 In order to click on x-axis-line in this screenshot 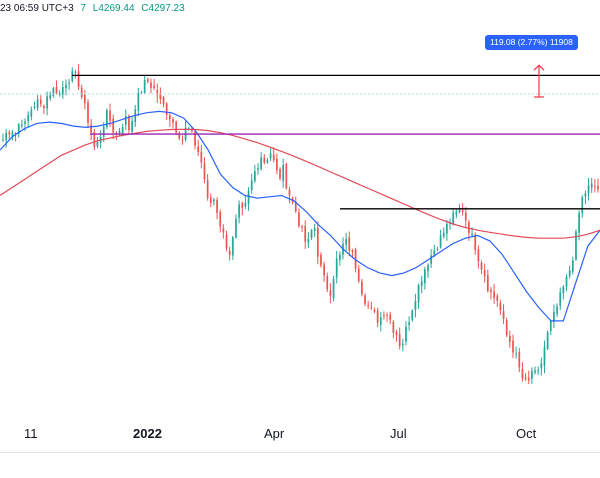, I will do `click(300, 452)`.